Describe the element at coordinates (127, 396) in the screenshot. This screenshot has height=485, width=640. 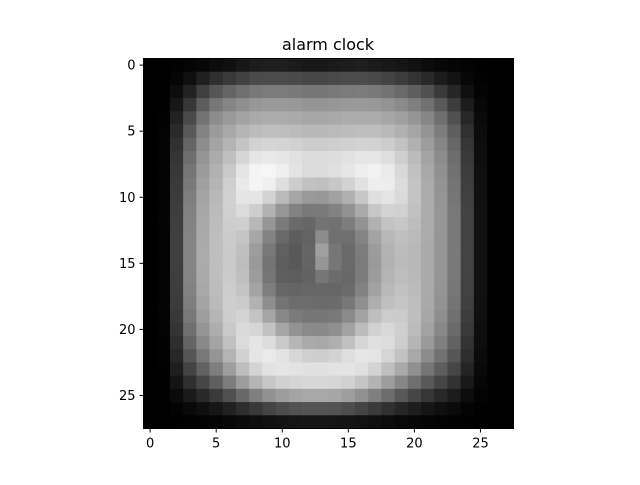
I see `y-tick-label: 25` at that location.